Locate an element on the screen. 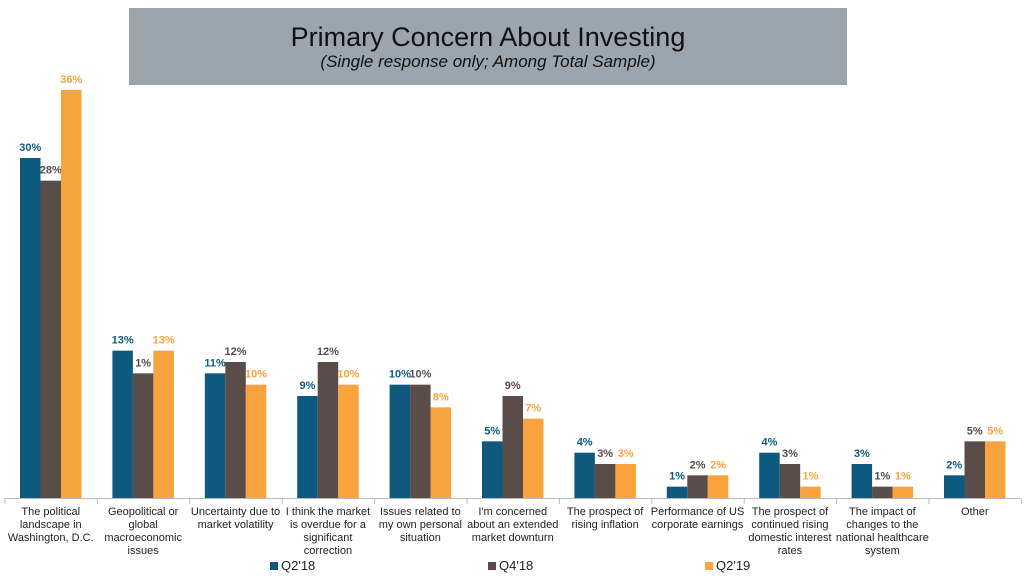 Image resolution: width=1027 pixels, height=580 pixels. data-label: 30% is located at coordinates (30, 148).